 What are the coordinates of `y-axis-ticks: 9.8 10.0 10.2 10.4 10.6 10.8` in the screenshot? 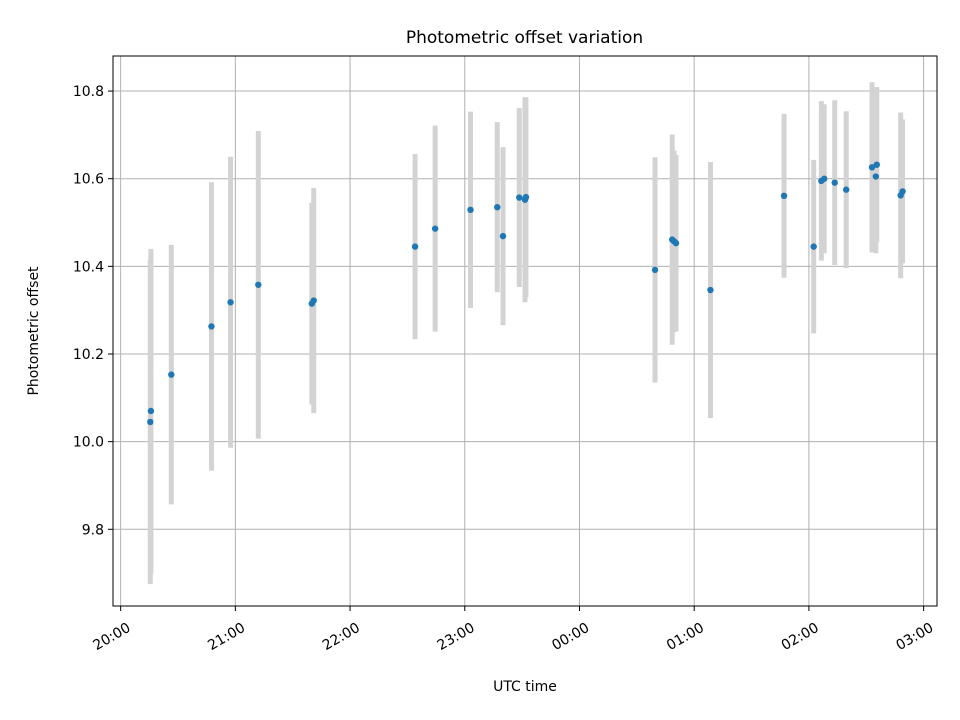 It's located at (93, 311).